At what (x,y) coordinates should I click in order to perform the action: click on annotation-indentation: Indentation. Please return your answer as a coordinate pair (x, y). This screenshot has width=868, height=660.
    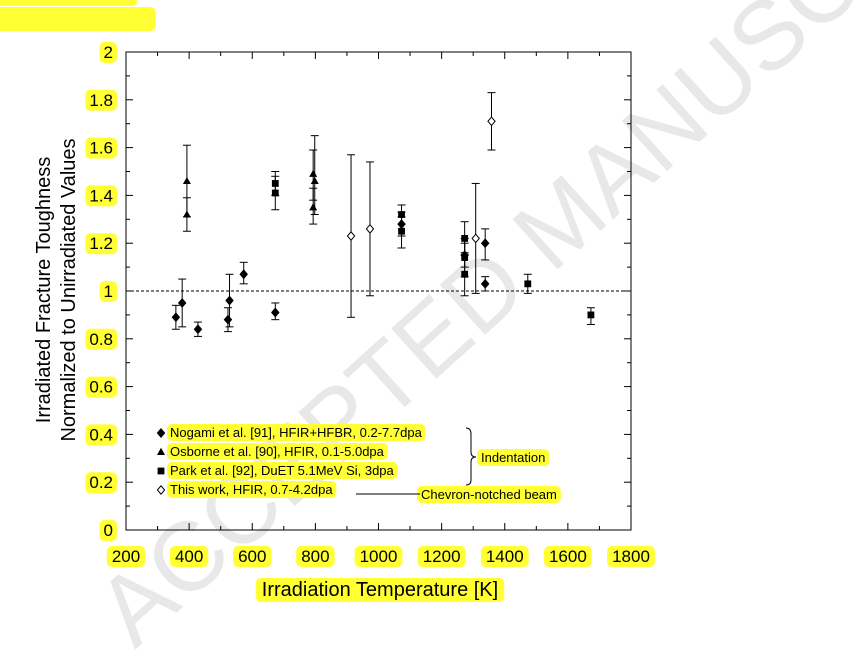
    Looking at the image, I should click on (513, 457).